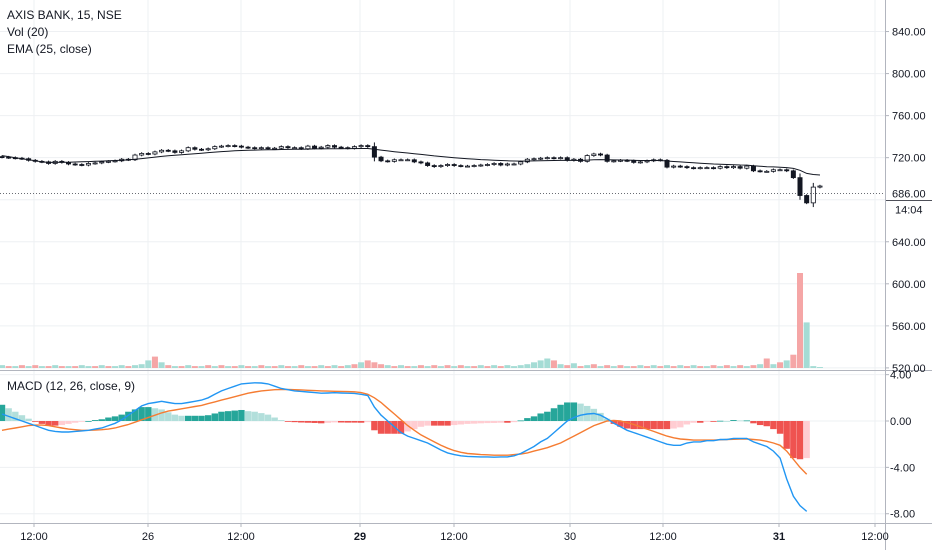 This screenshot has width=932, height=550. What do you see at coordinates (570, 537) in the screenshot?
I see `time-tick-label: 30` at bounding box center [570, 537].